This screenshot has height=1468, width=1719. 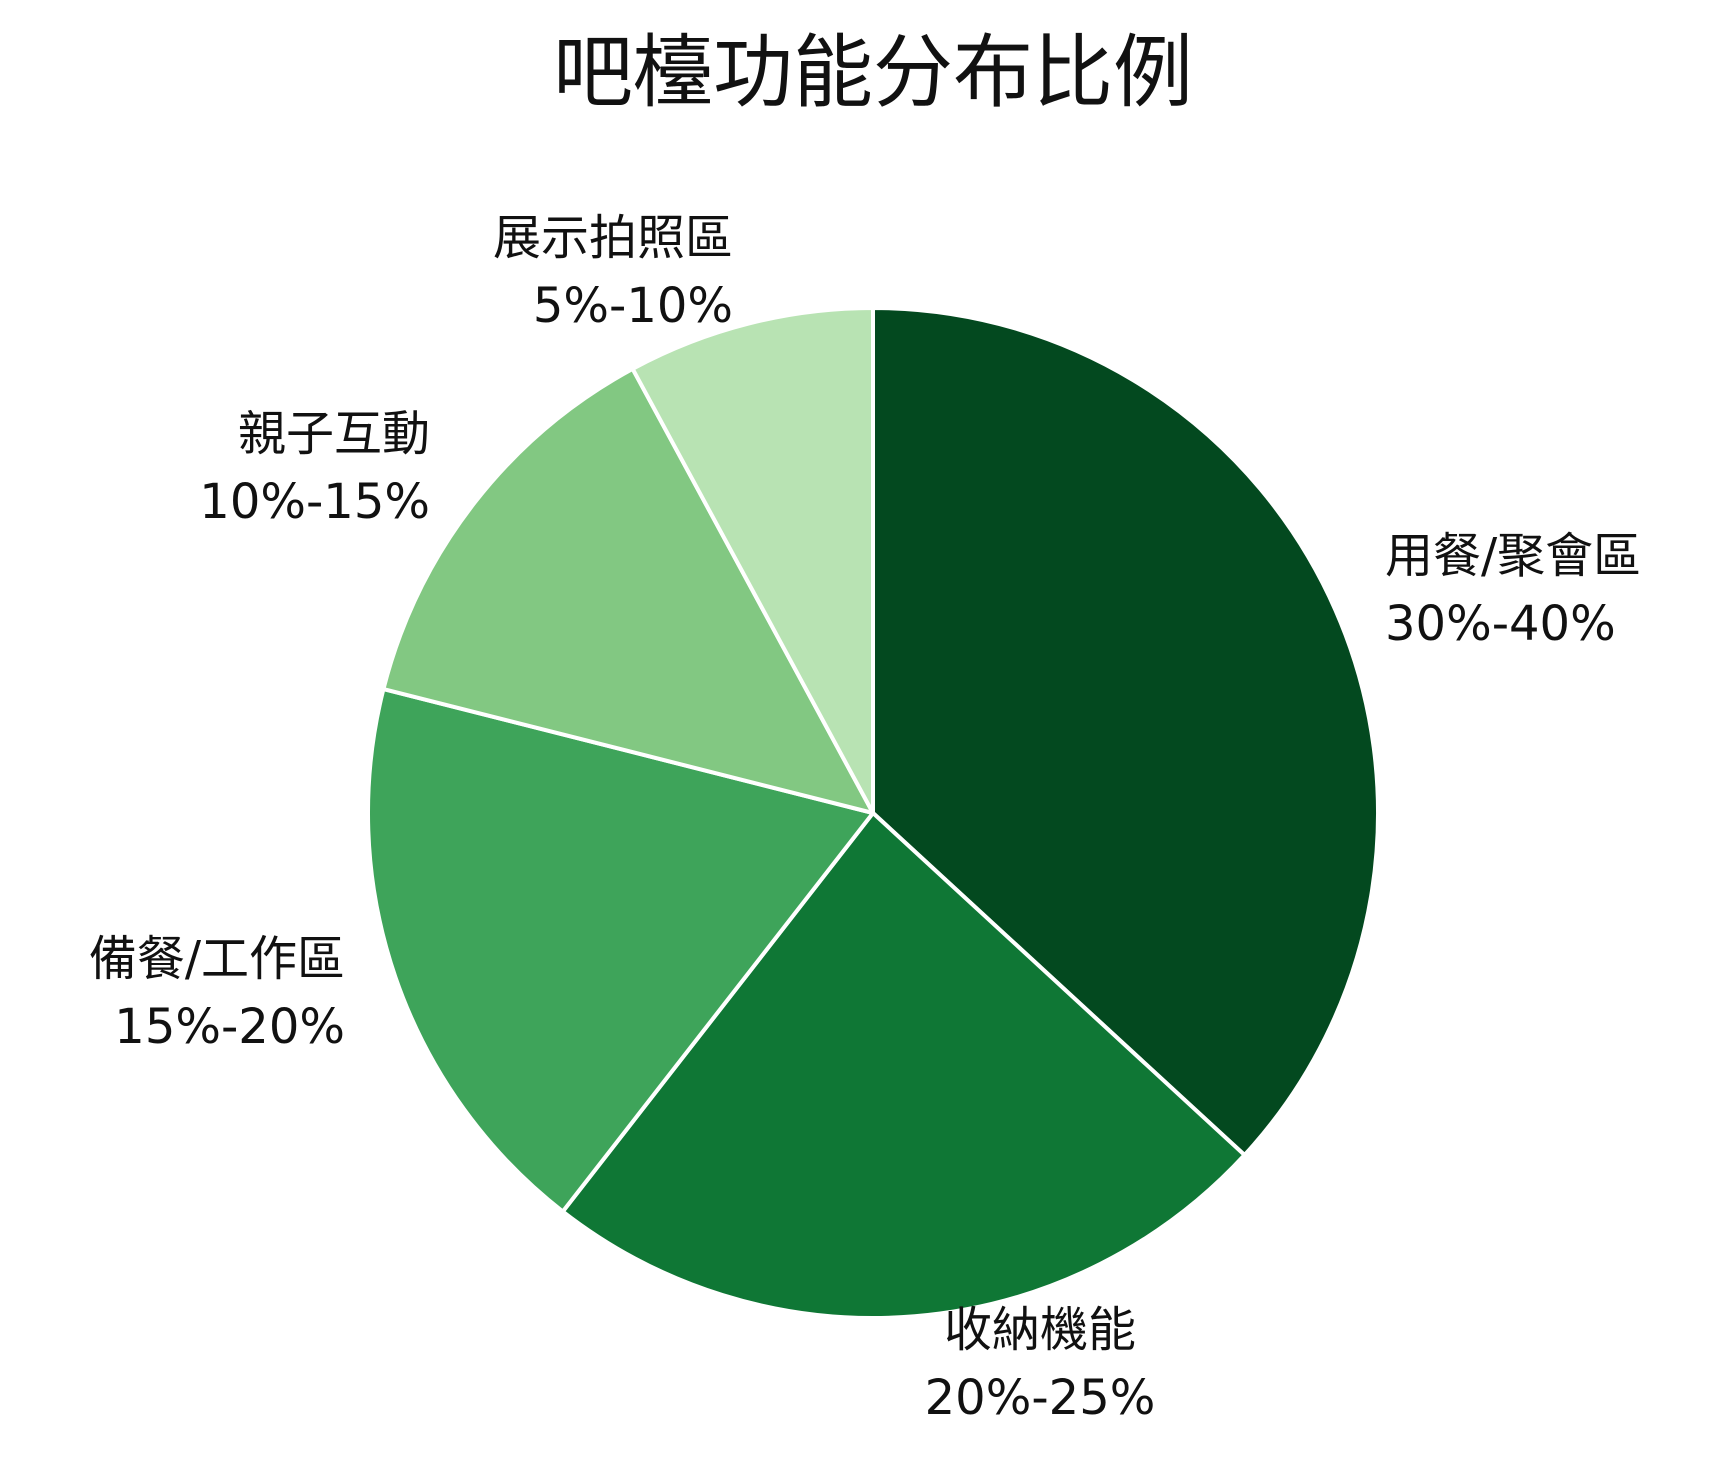 What do you see at coordinates (1513, 556) in the screenshot?
I see `slice-label-name: 用餐/聚會區` at bounding box center [1513, 556].